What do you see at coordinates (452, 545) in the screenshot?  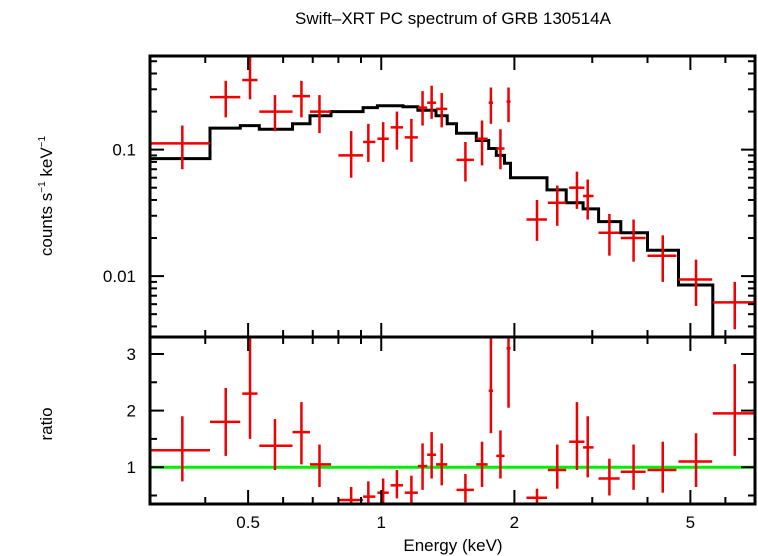 I see `x-axis-label: Energy (keV)` at bounding box center [452, 545].